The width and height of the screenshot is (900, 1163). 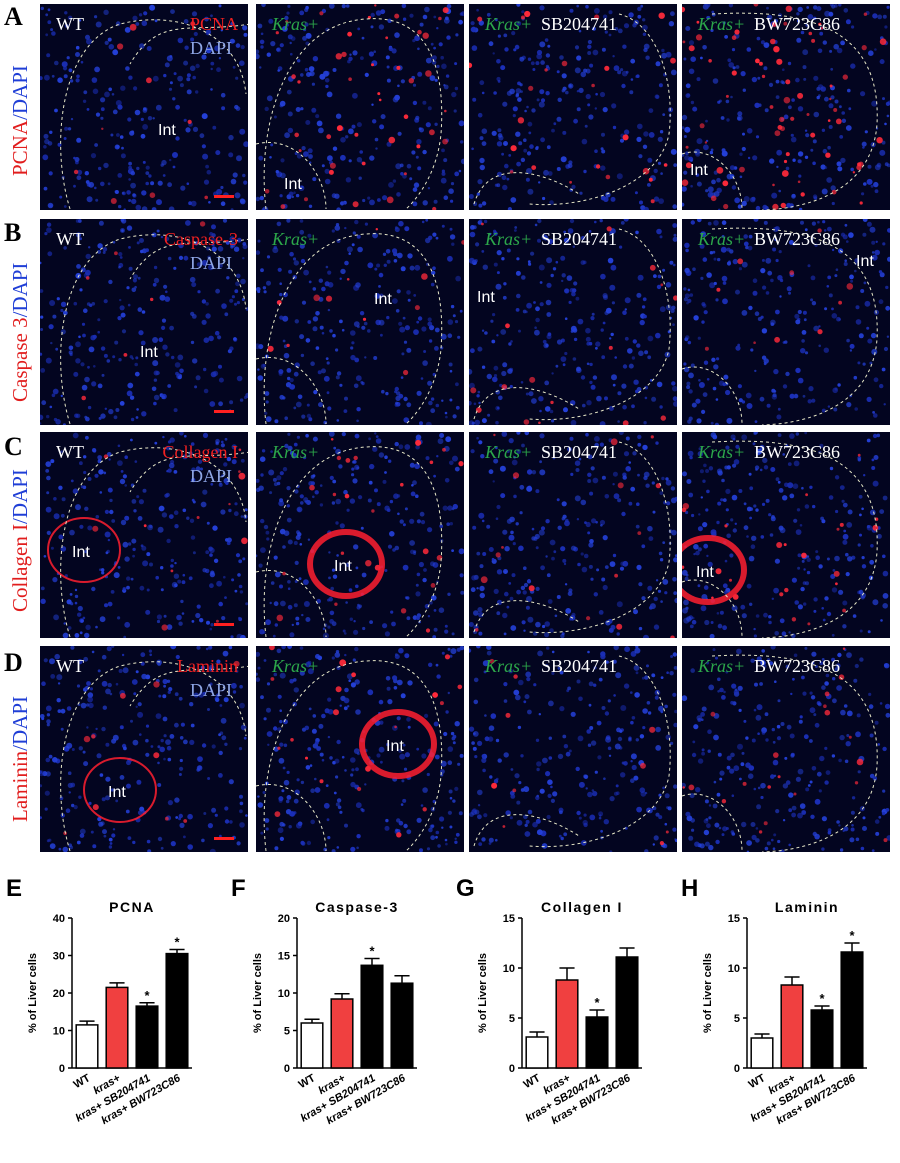 I want to click on micrograph-a-3: Kras+ SB204741, so click(x=573, y=107).